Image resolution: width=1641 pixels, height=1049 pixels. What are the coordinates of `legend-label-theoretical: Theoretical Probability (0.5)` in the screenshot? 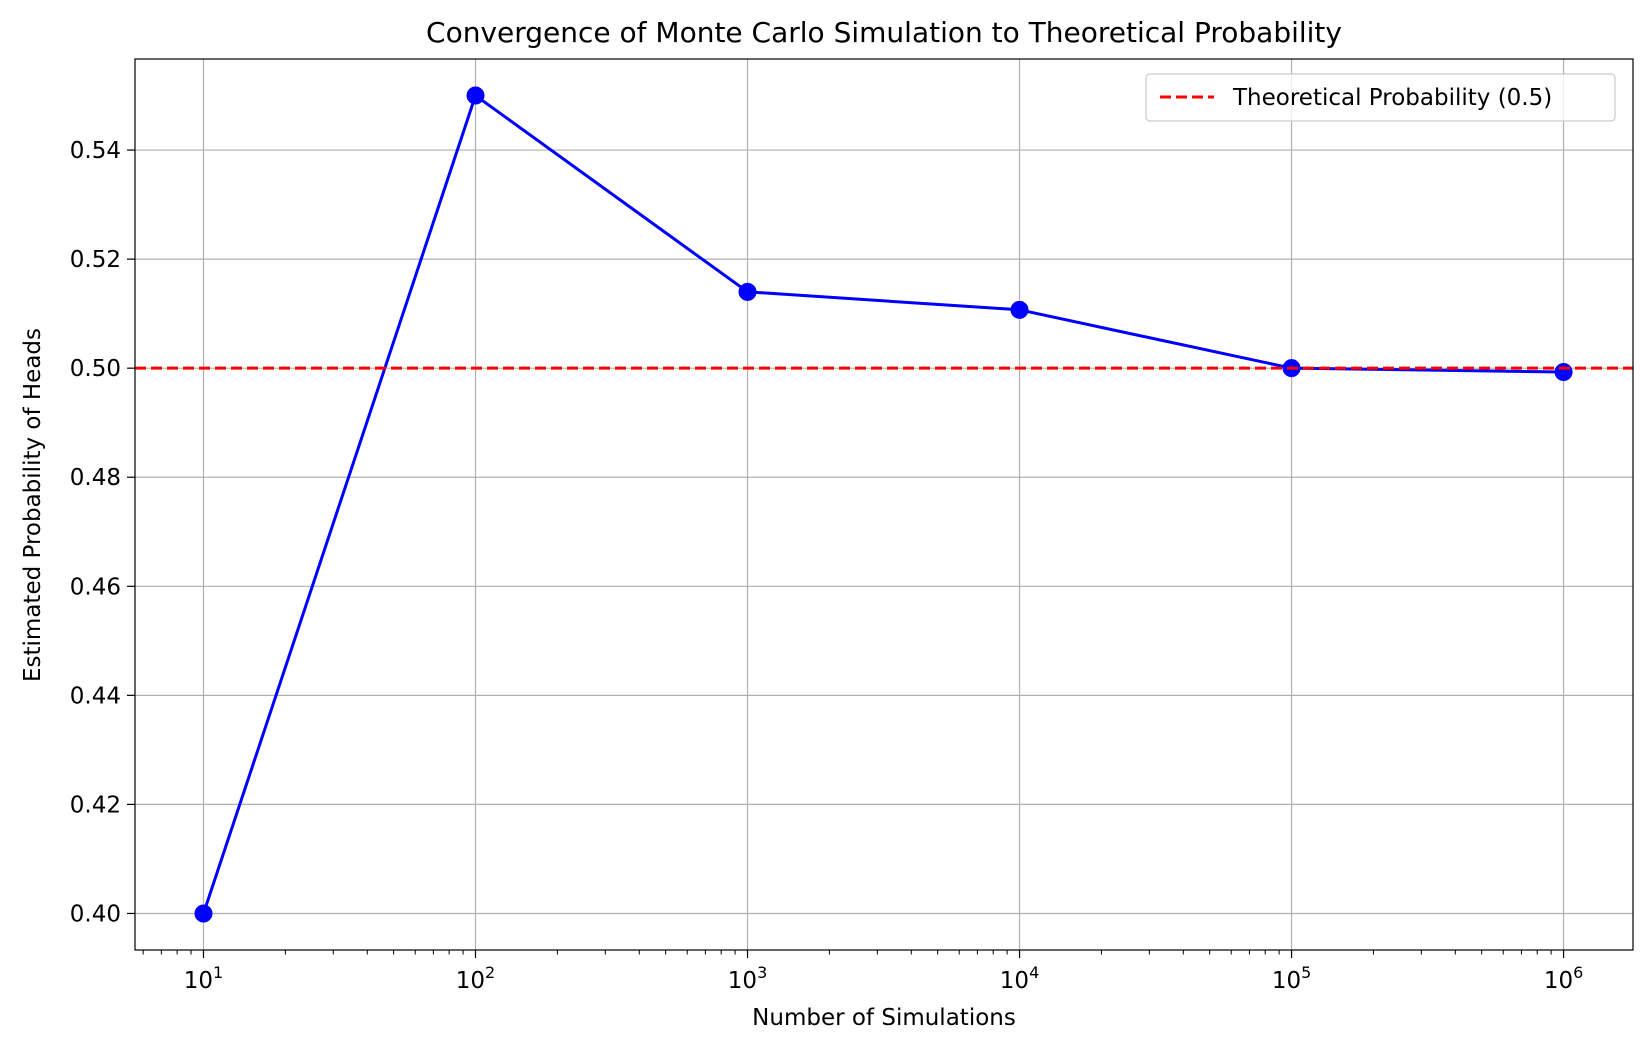 It's located at (1392, 98).